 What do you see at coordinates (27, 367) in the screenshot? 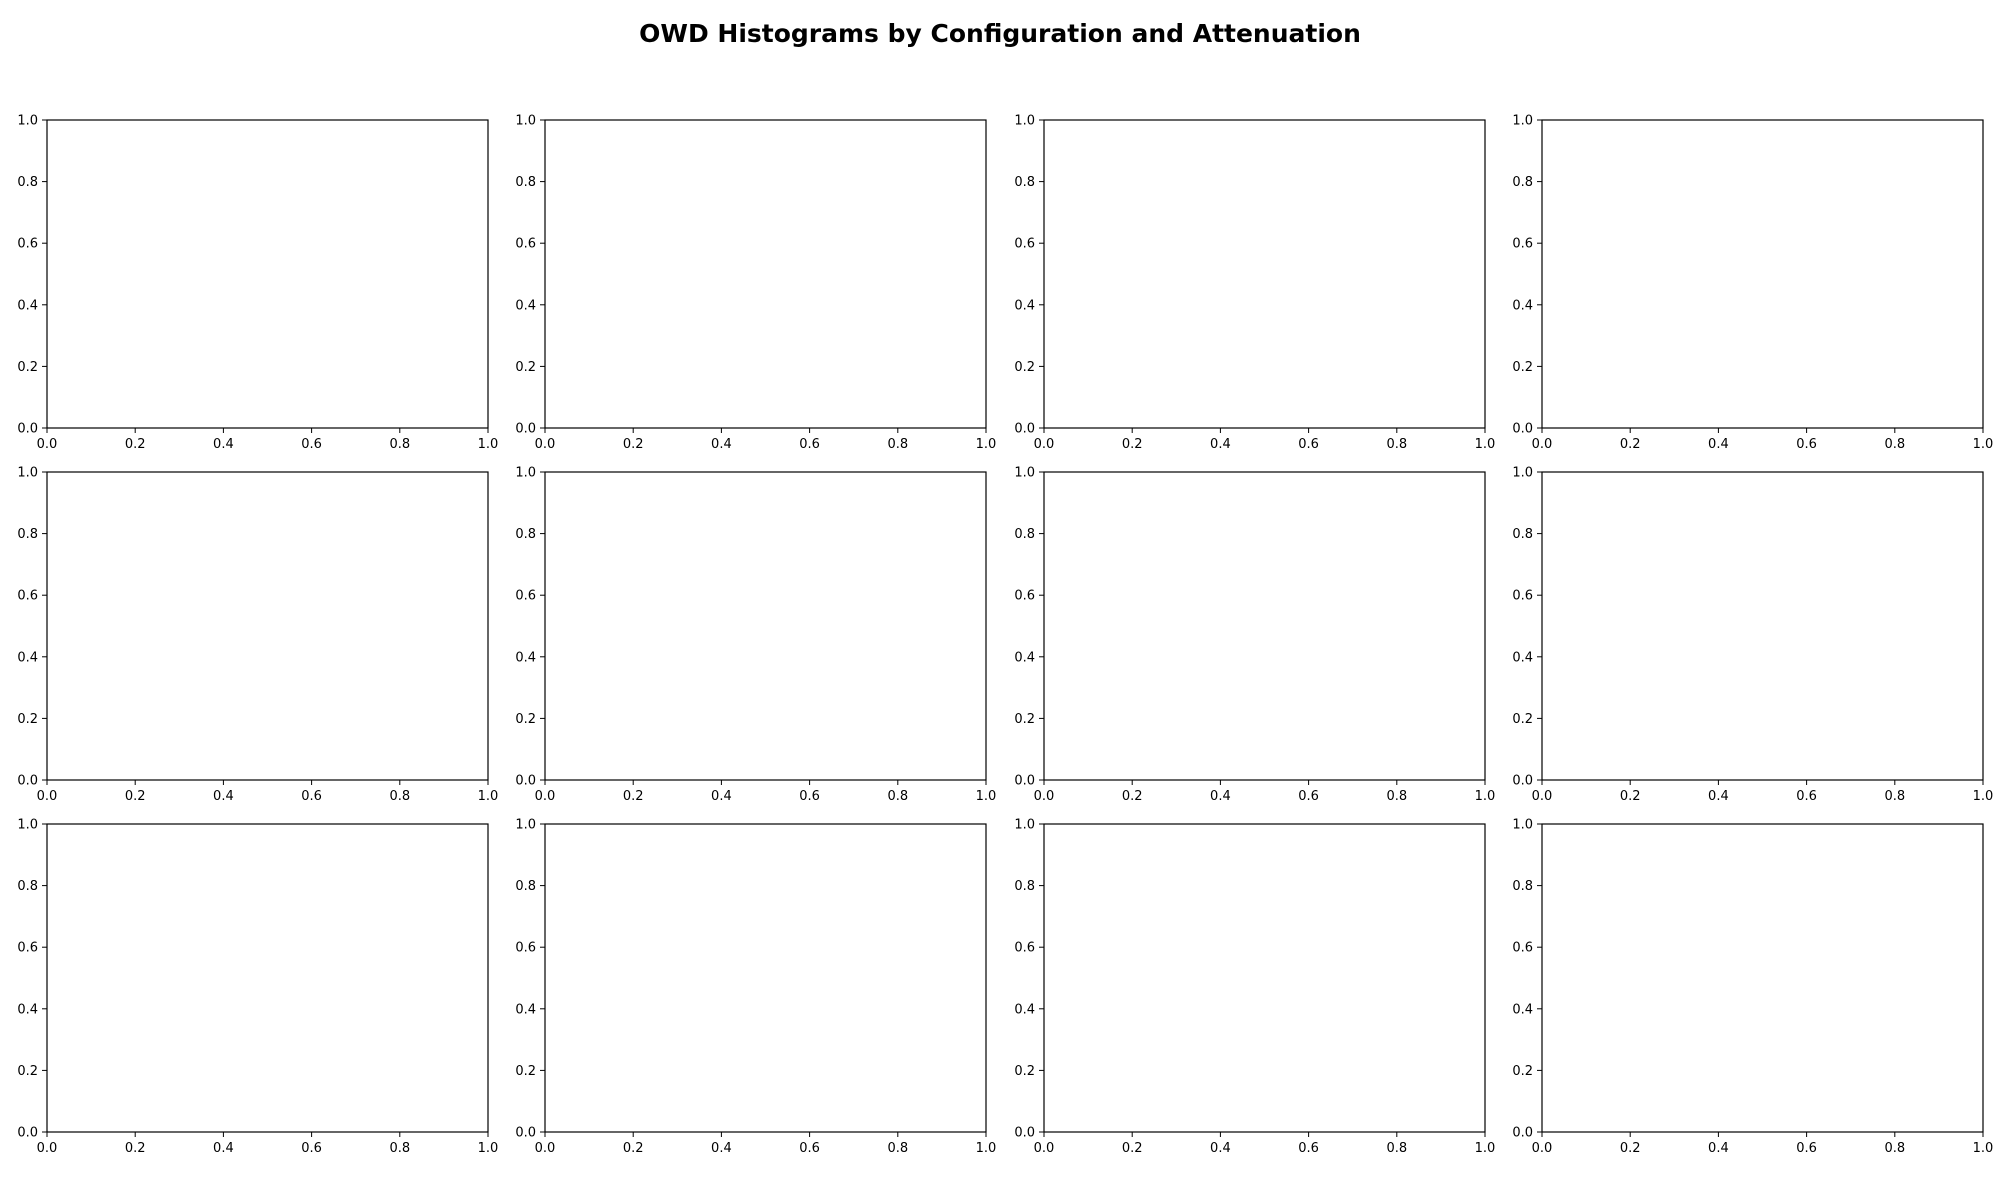
I see `subplot-1-ytick-label-1: 0.2` at bounding box center [27, 367].